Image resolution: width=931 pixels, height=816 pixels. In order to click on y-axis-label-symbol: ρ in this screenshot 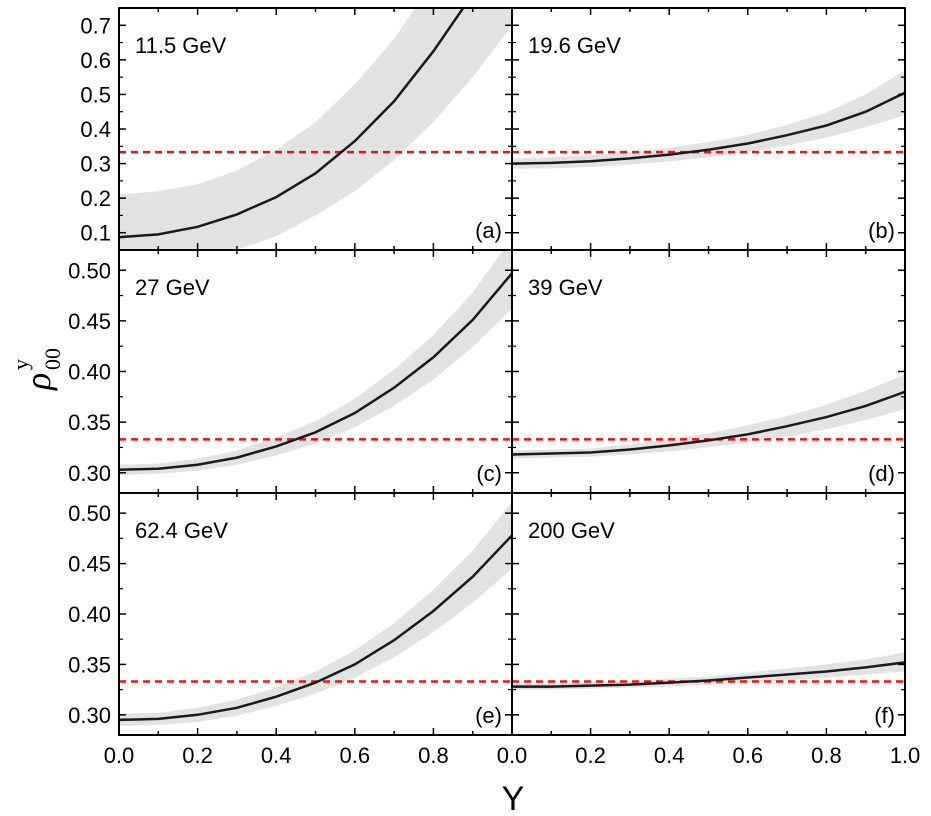, I will do `click(38, 382)`.